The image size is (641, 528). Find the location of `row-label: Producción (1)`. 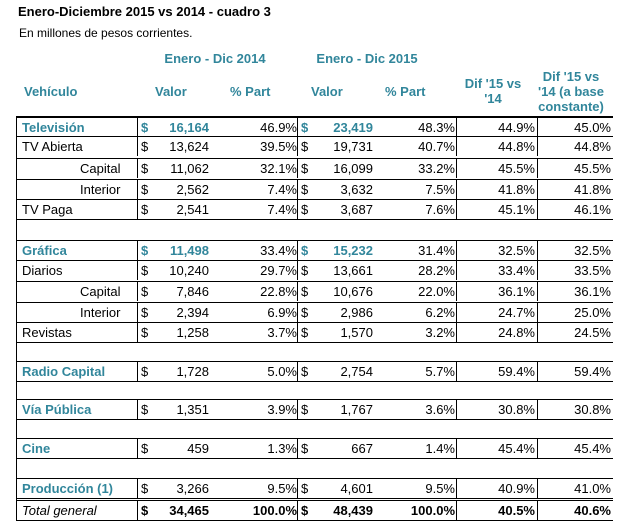

row-label: Producción (1) is located at coordinates (68, 488).